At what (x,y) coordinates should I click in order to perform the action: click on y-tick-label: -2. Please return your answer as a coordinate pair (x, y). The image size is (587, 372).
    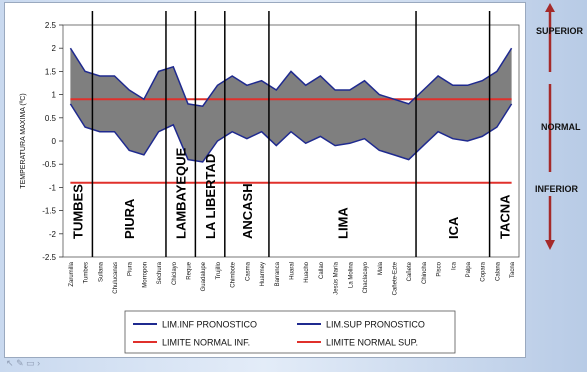
    Looking at the image, I should click on (53, 234).